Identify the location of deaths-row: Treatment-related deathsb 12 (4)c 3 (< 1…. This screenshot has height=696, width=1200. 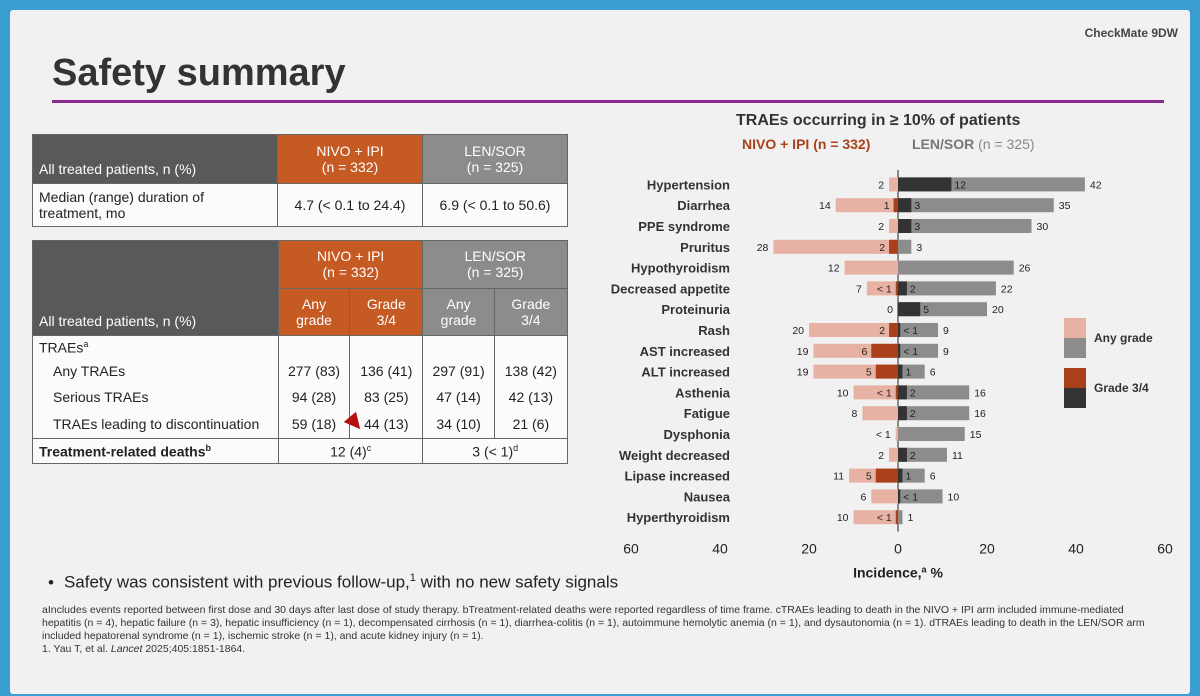
(300, 451).